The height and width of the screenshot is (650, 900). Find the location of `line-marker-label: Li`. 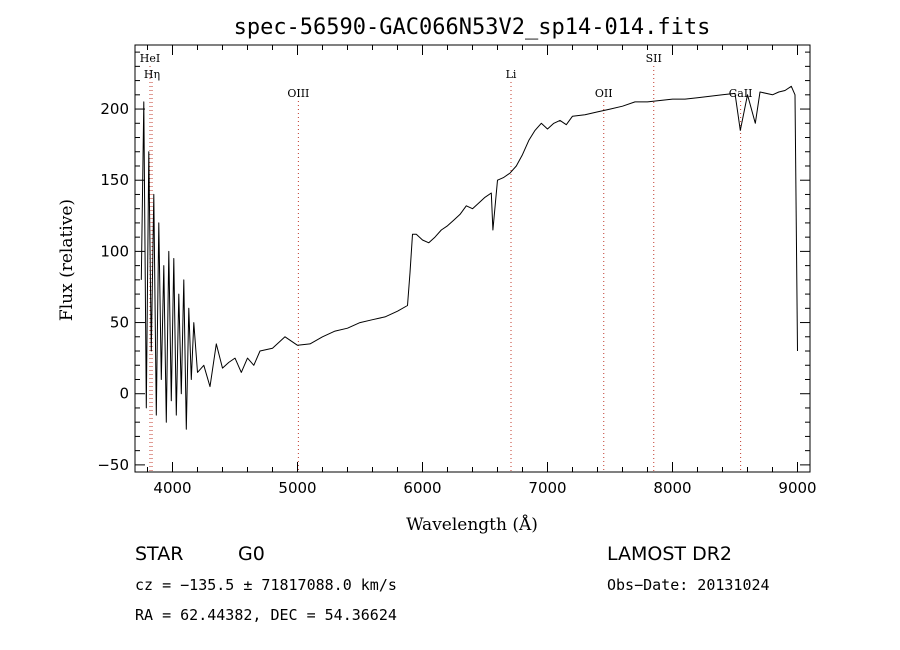

line-marker-label: Li is located at coordinates (511, 74).